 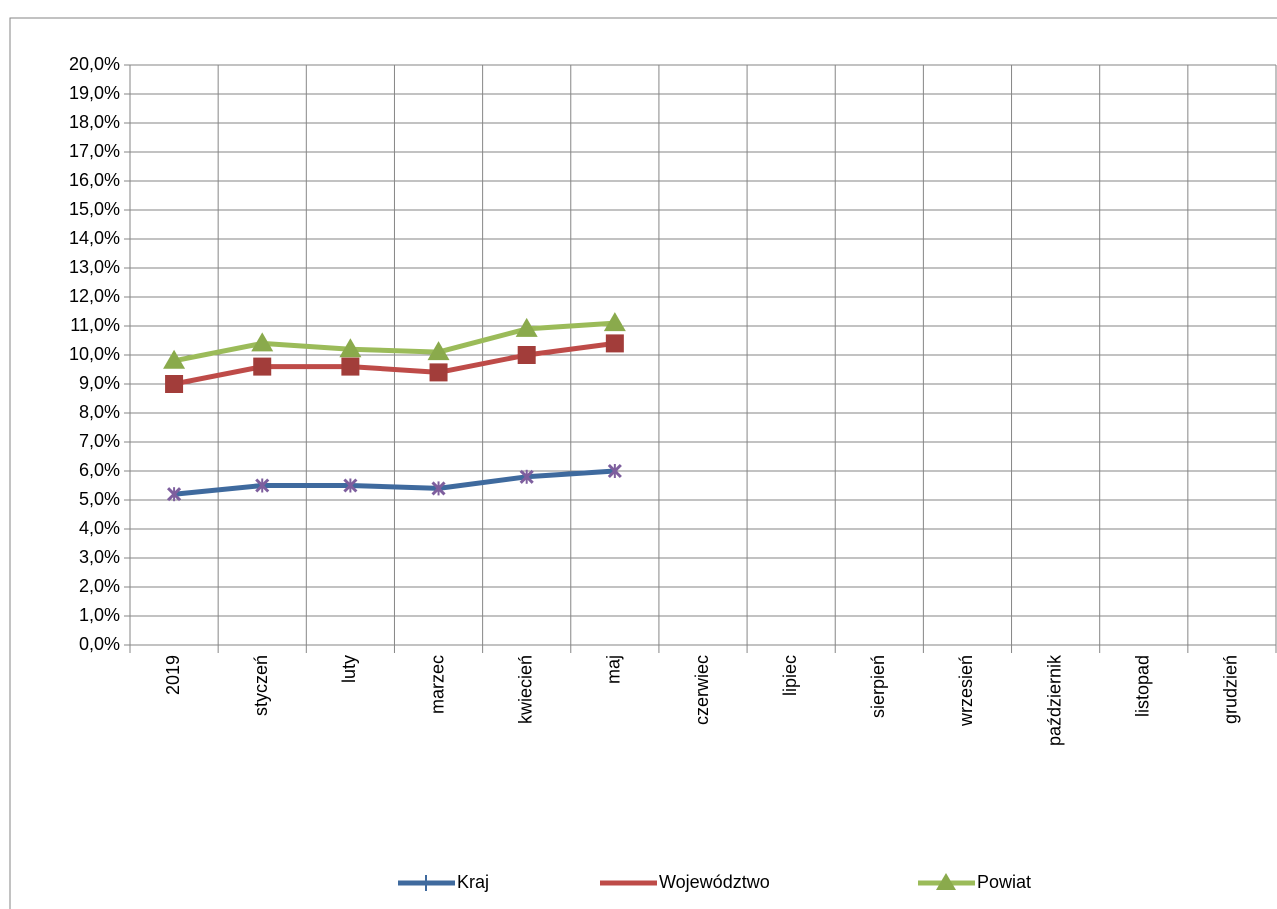 I want to click on x-tick-label: czerwiec, so click(x=702, y=690).